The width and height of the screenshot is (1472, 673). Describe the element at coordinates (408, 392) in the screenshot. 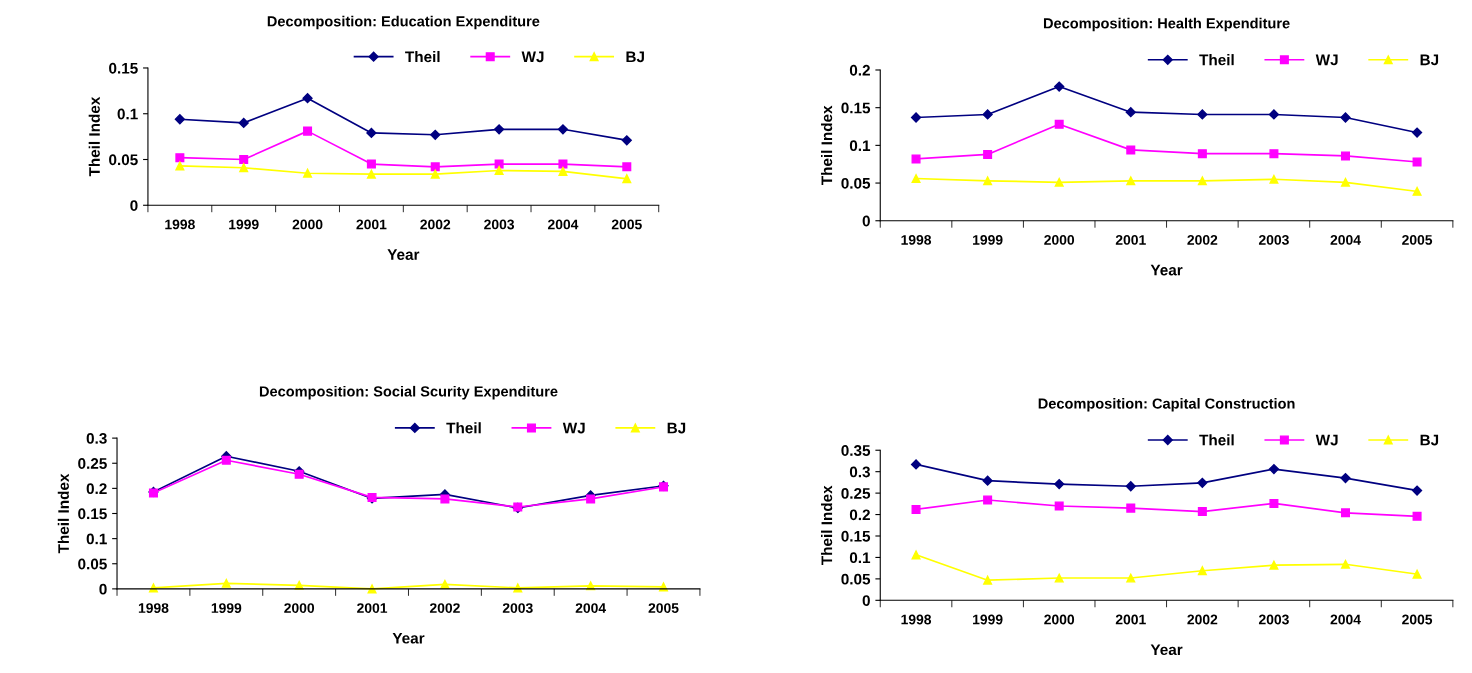

I see `chart-title: Decomposition: Social Scurity Expenditure` at that location.